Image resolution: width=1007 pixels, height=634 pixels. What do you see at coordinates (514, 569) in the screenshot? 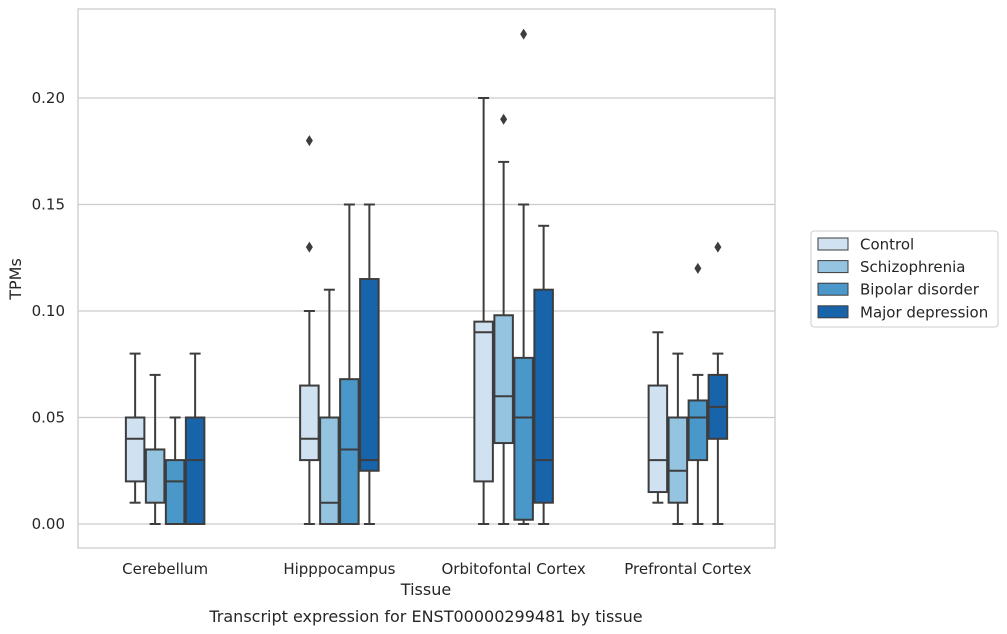
I see `x-tick-label: Orbitofontal Cortex` at bounding box center [514, 569].